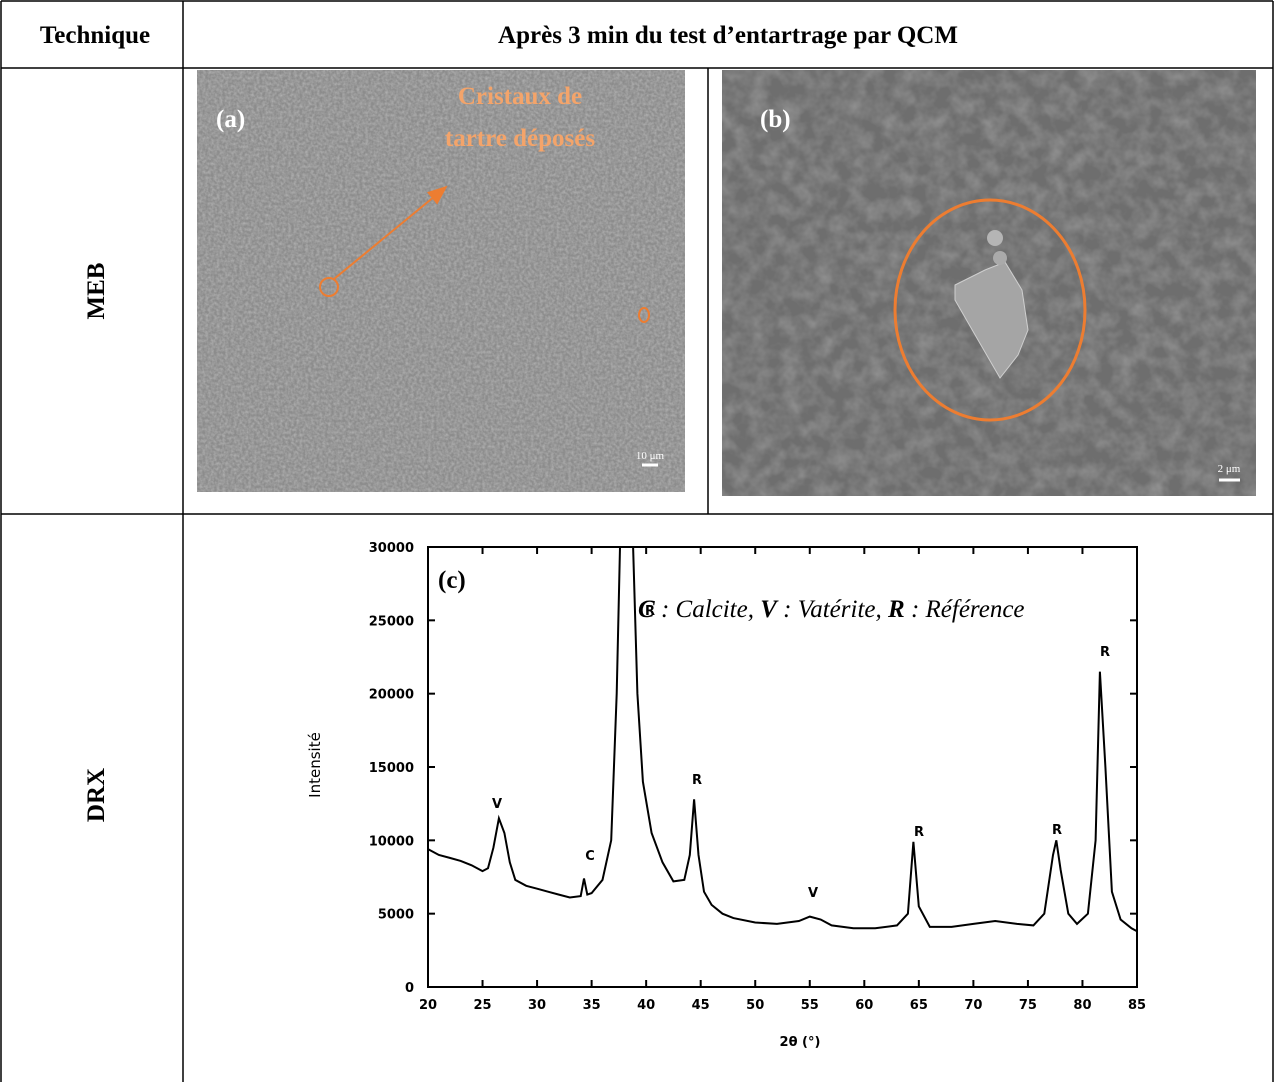  What do you see at coordinates (965, 609) in the screenshot?
I see `legend-part: : Référence` at bounding box center [965, 609].